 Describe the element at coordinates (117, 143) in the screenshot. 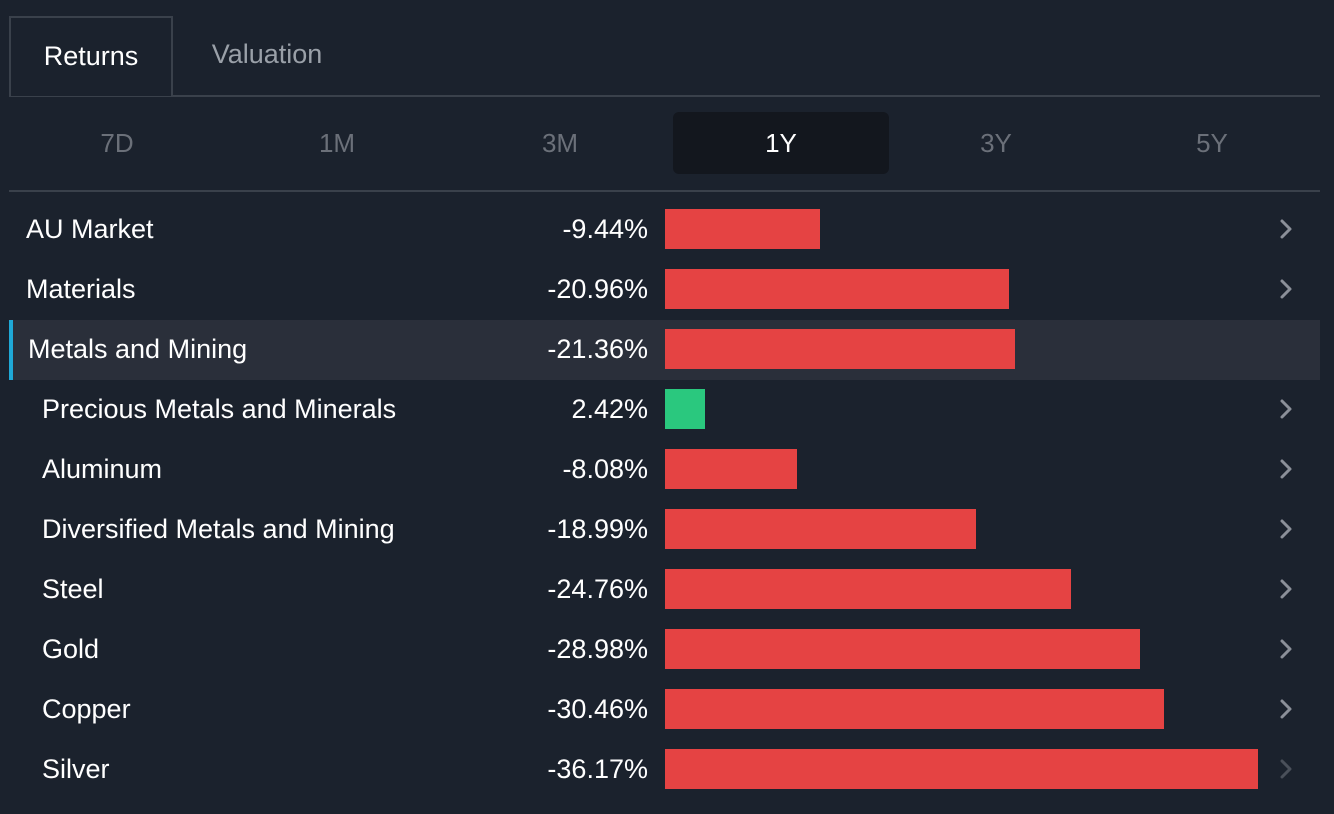

I see `period-7d: 7D` at that location.